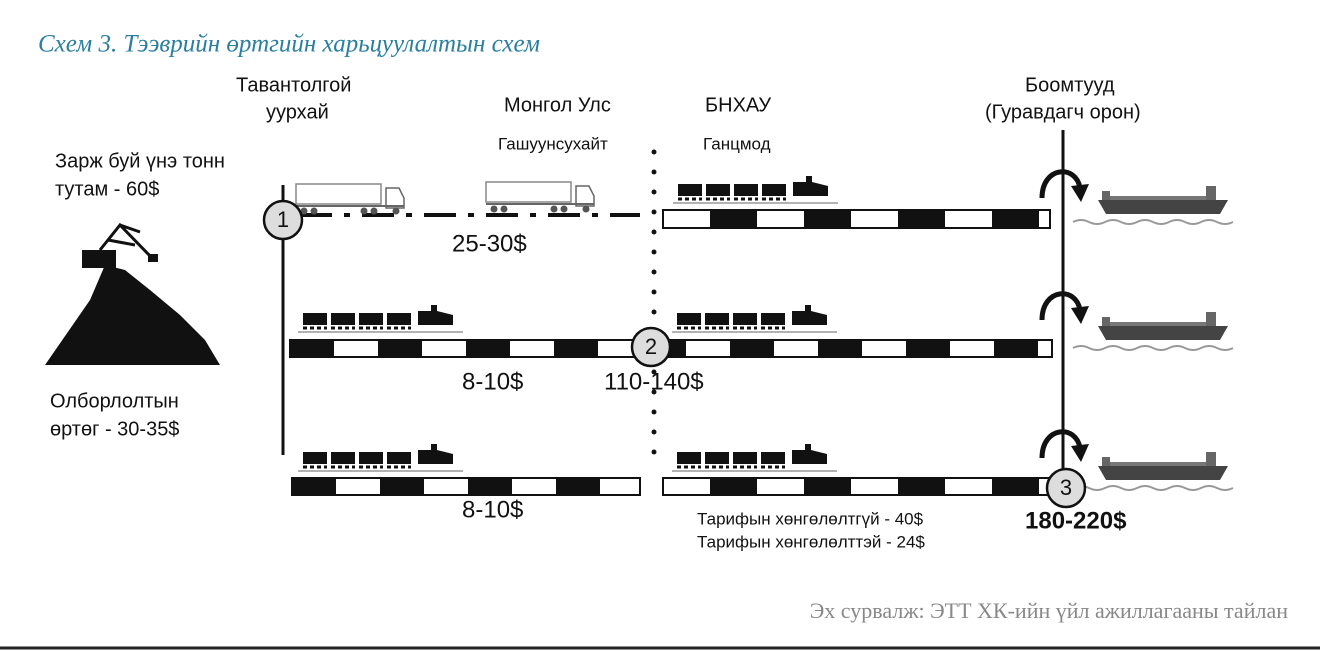 The image size is (1320, 651). Describe the element at coordinates (297, 112) in the screenshot. I see `header: уурхай` at that location.